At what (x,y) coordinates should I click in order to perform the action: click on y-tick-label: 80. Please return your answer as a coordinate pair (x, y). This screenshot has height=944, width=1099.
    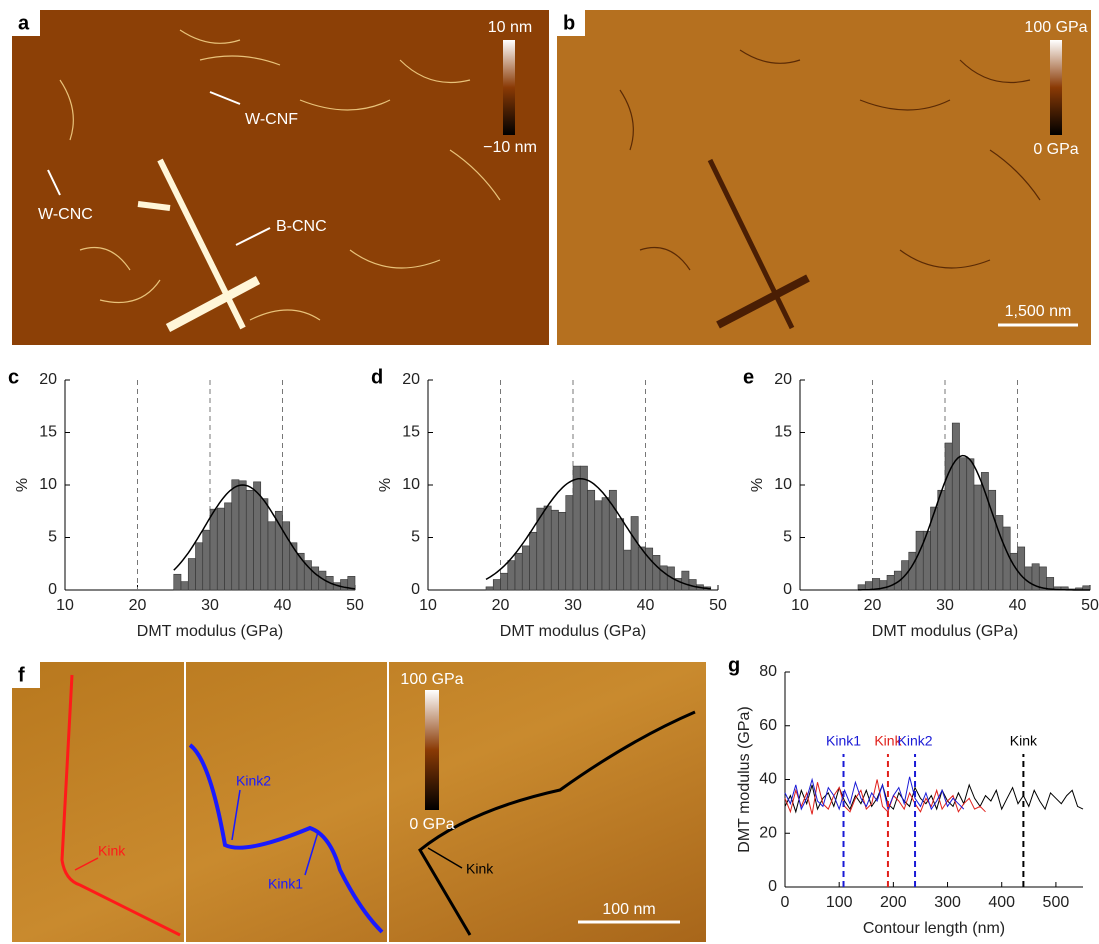
    Looking at the image, I should click on (768, 671).